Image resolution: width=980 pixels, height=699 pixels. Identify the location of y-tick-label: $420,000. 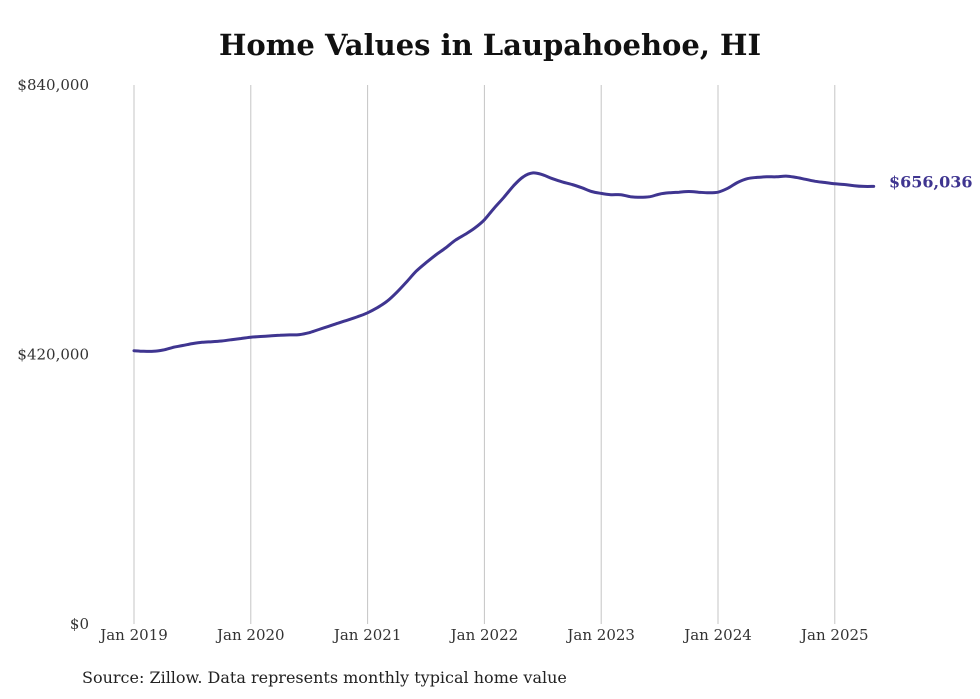
(53, 355).